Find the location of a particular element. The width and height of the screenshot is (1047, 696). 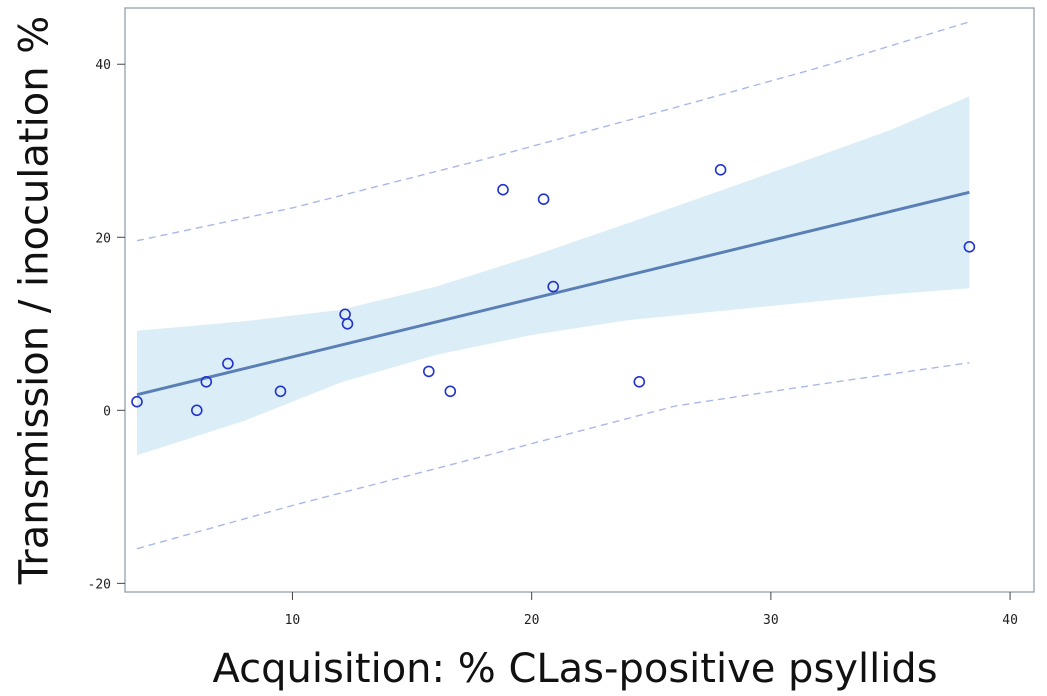

x-tick-label: 30 is located at coordinates (771, 620).